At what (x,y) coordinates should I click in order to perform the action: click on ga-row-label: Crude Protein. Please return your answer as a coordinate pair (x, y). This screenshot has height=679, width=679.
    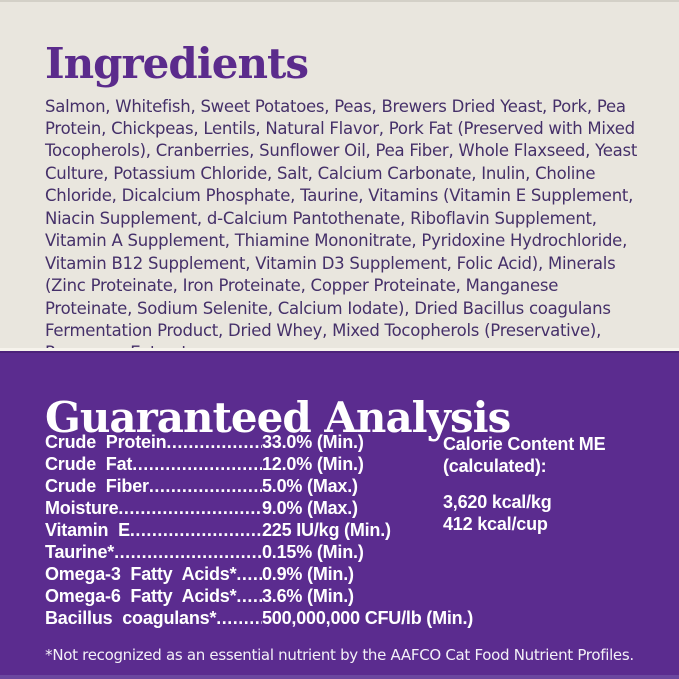
    Looking at the image, I should click on (106, 442).